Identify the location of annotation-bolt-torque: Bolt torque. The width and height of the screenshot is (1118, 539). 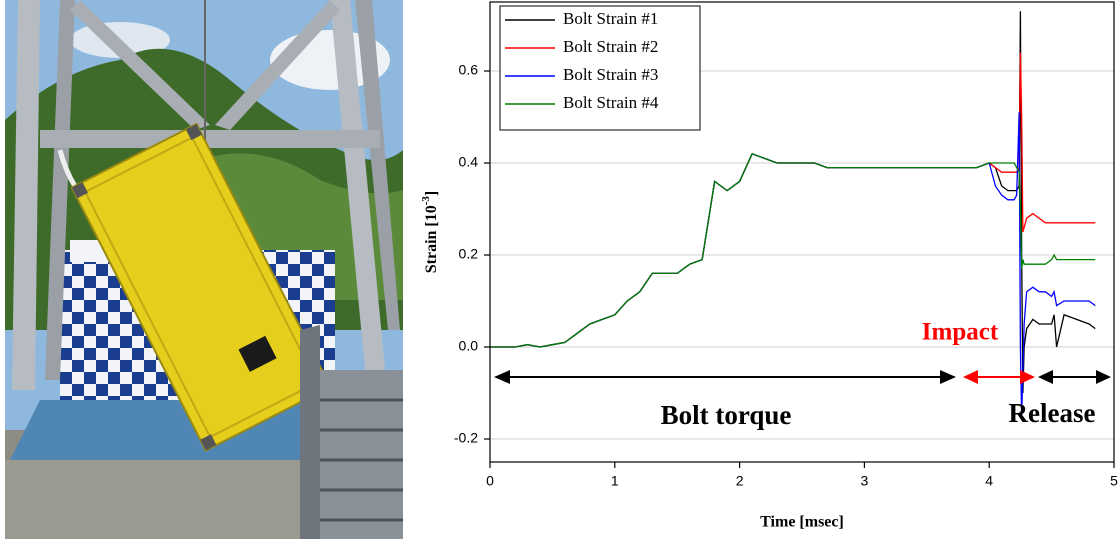
(726, 415).